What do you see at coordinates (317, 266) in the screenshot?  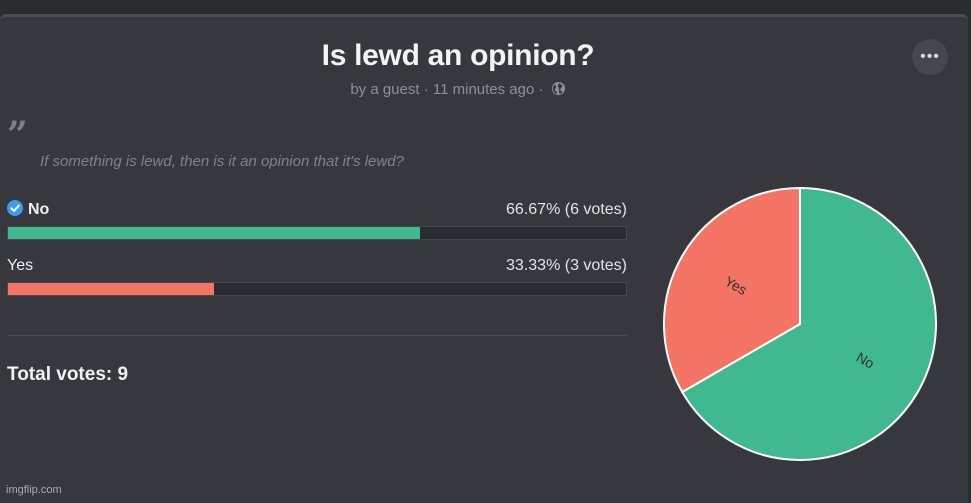 I see `option-header: Yes 33.33% (3 votes)` at bounding box center [317, 266].